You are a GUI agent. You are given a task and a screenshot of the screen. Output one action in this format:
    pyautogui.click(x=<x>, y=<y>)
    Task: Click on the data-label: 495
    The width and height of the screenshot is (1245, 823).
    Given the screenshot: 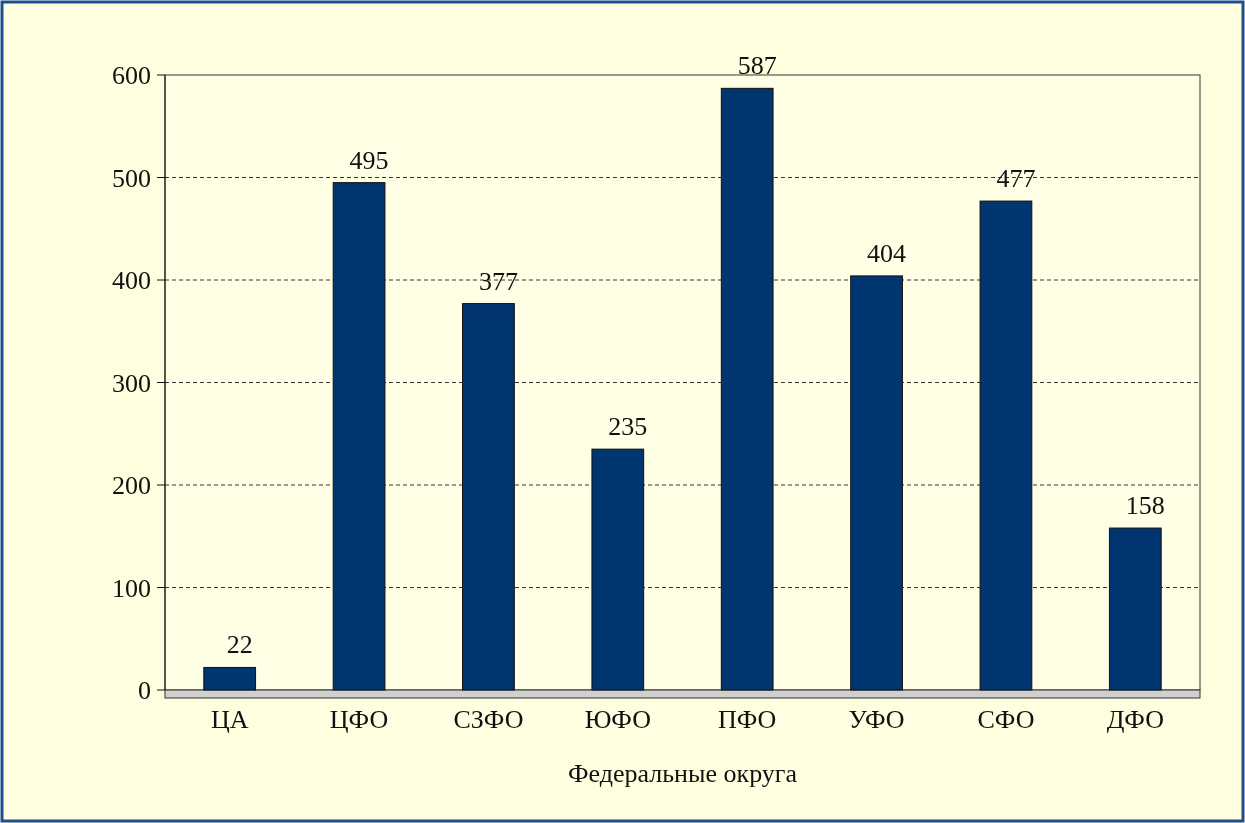 What is the action you would take?
    pyautogui.click(x=369, y=160)
    